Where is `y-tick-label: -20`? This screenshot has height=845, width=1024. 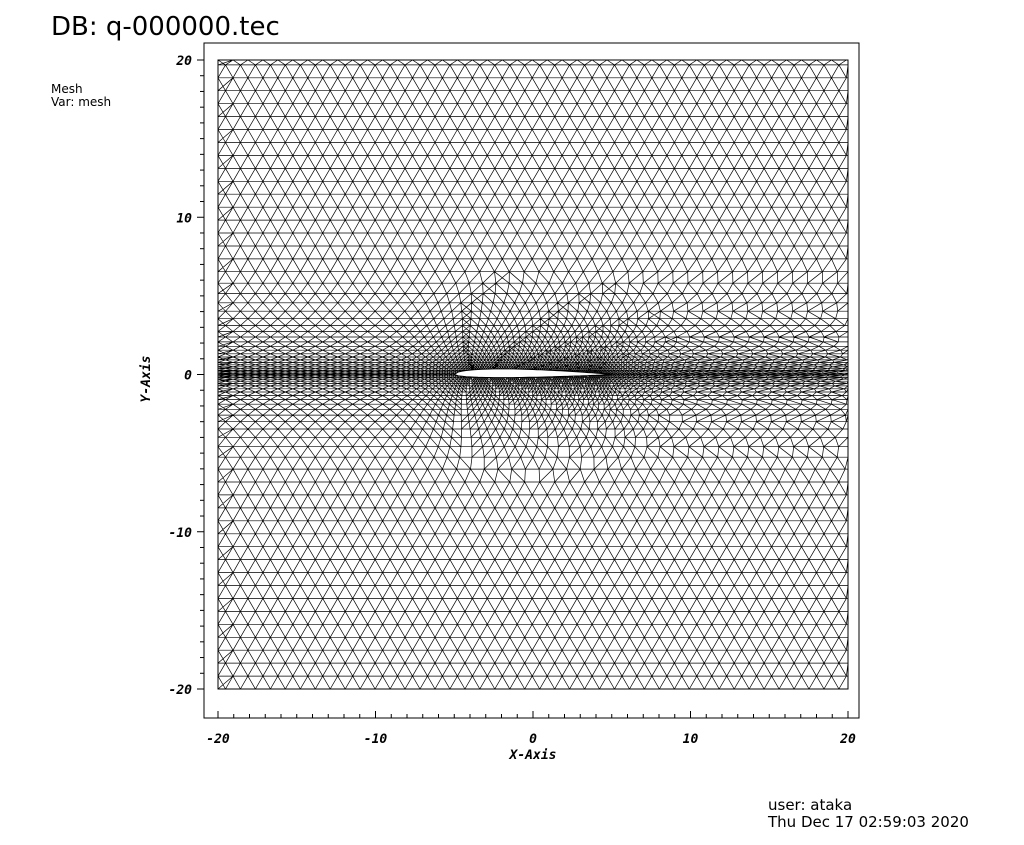
y-tick-label: -20 is located at coordinates (181, 690).